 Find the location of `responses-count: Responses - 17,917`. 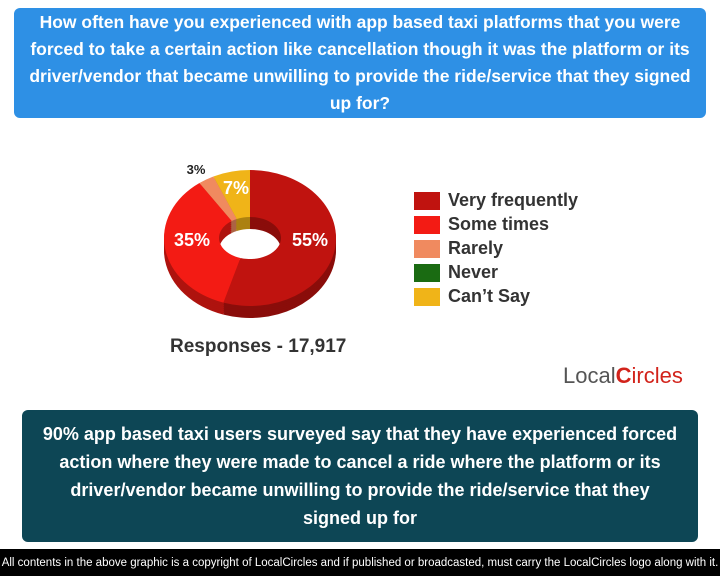

responses-count: Responses - 17,917 is located at coordinates (258, 346).